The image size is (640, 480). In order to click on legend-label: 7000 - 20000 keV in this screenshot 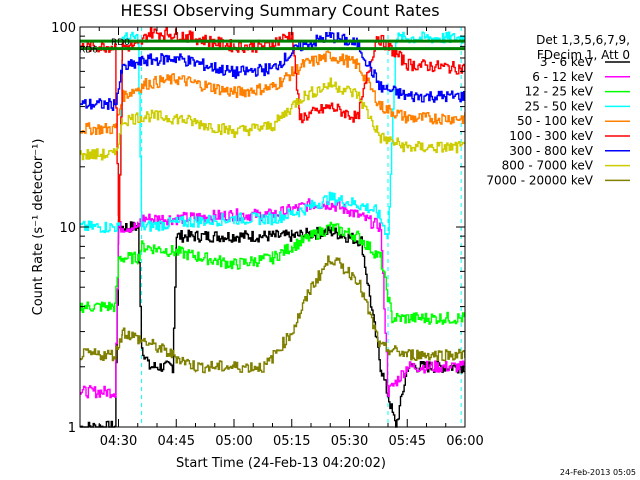, I will do `click(539, 180)`.